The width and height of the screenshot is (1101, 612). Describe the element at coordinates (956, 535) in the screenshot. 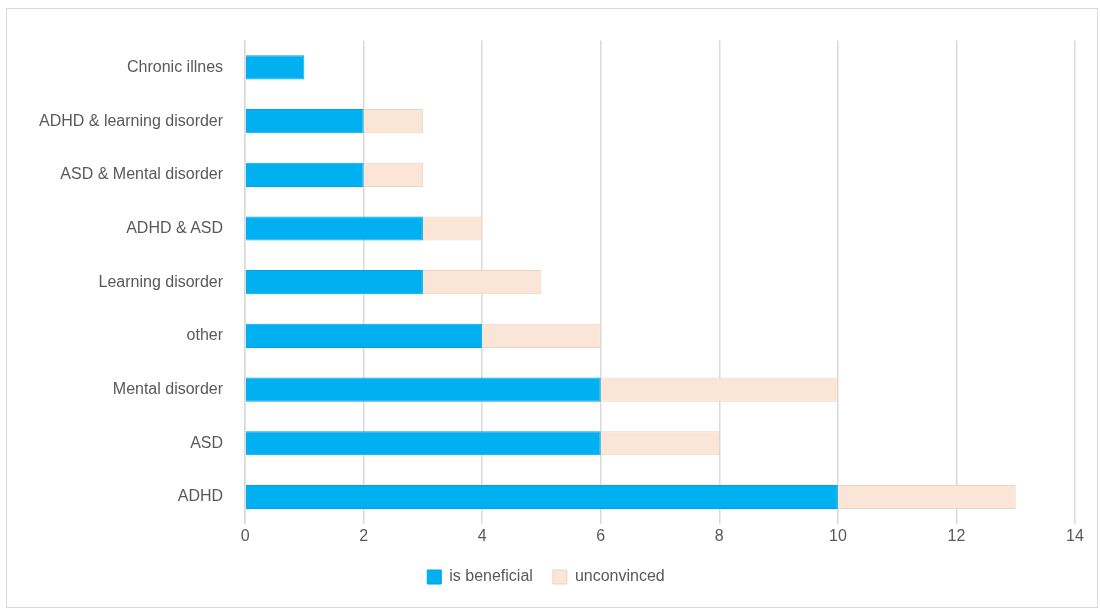

I see `x-tick-label: 12` at that location.